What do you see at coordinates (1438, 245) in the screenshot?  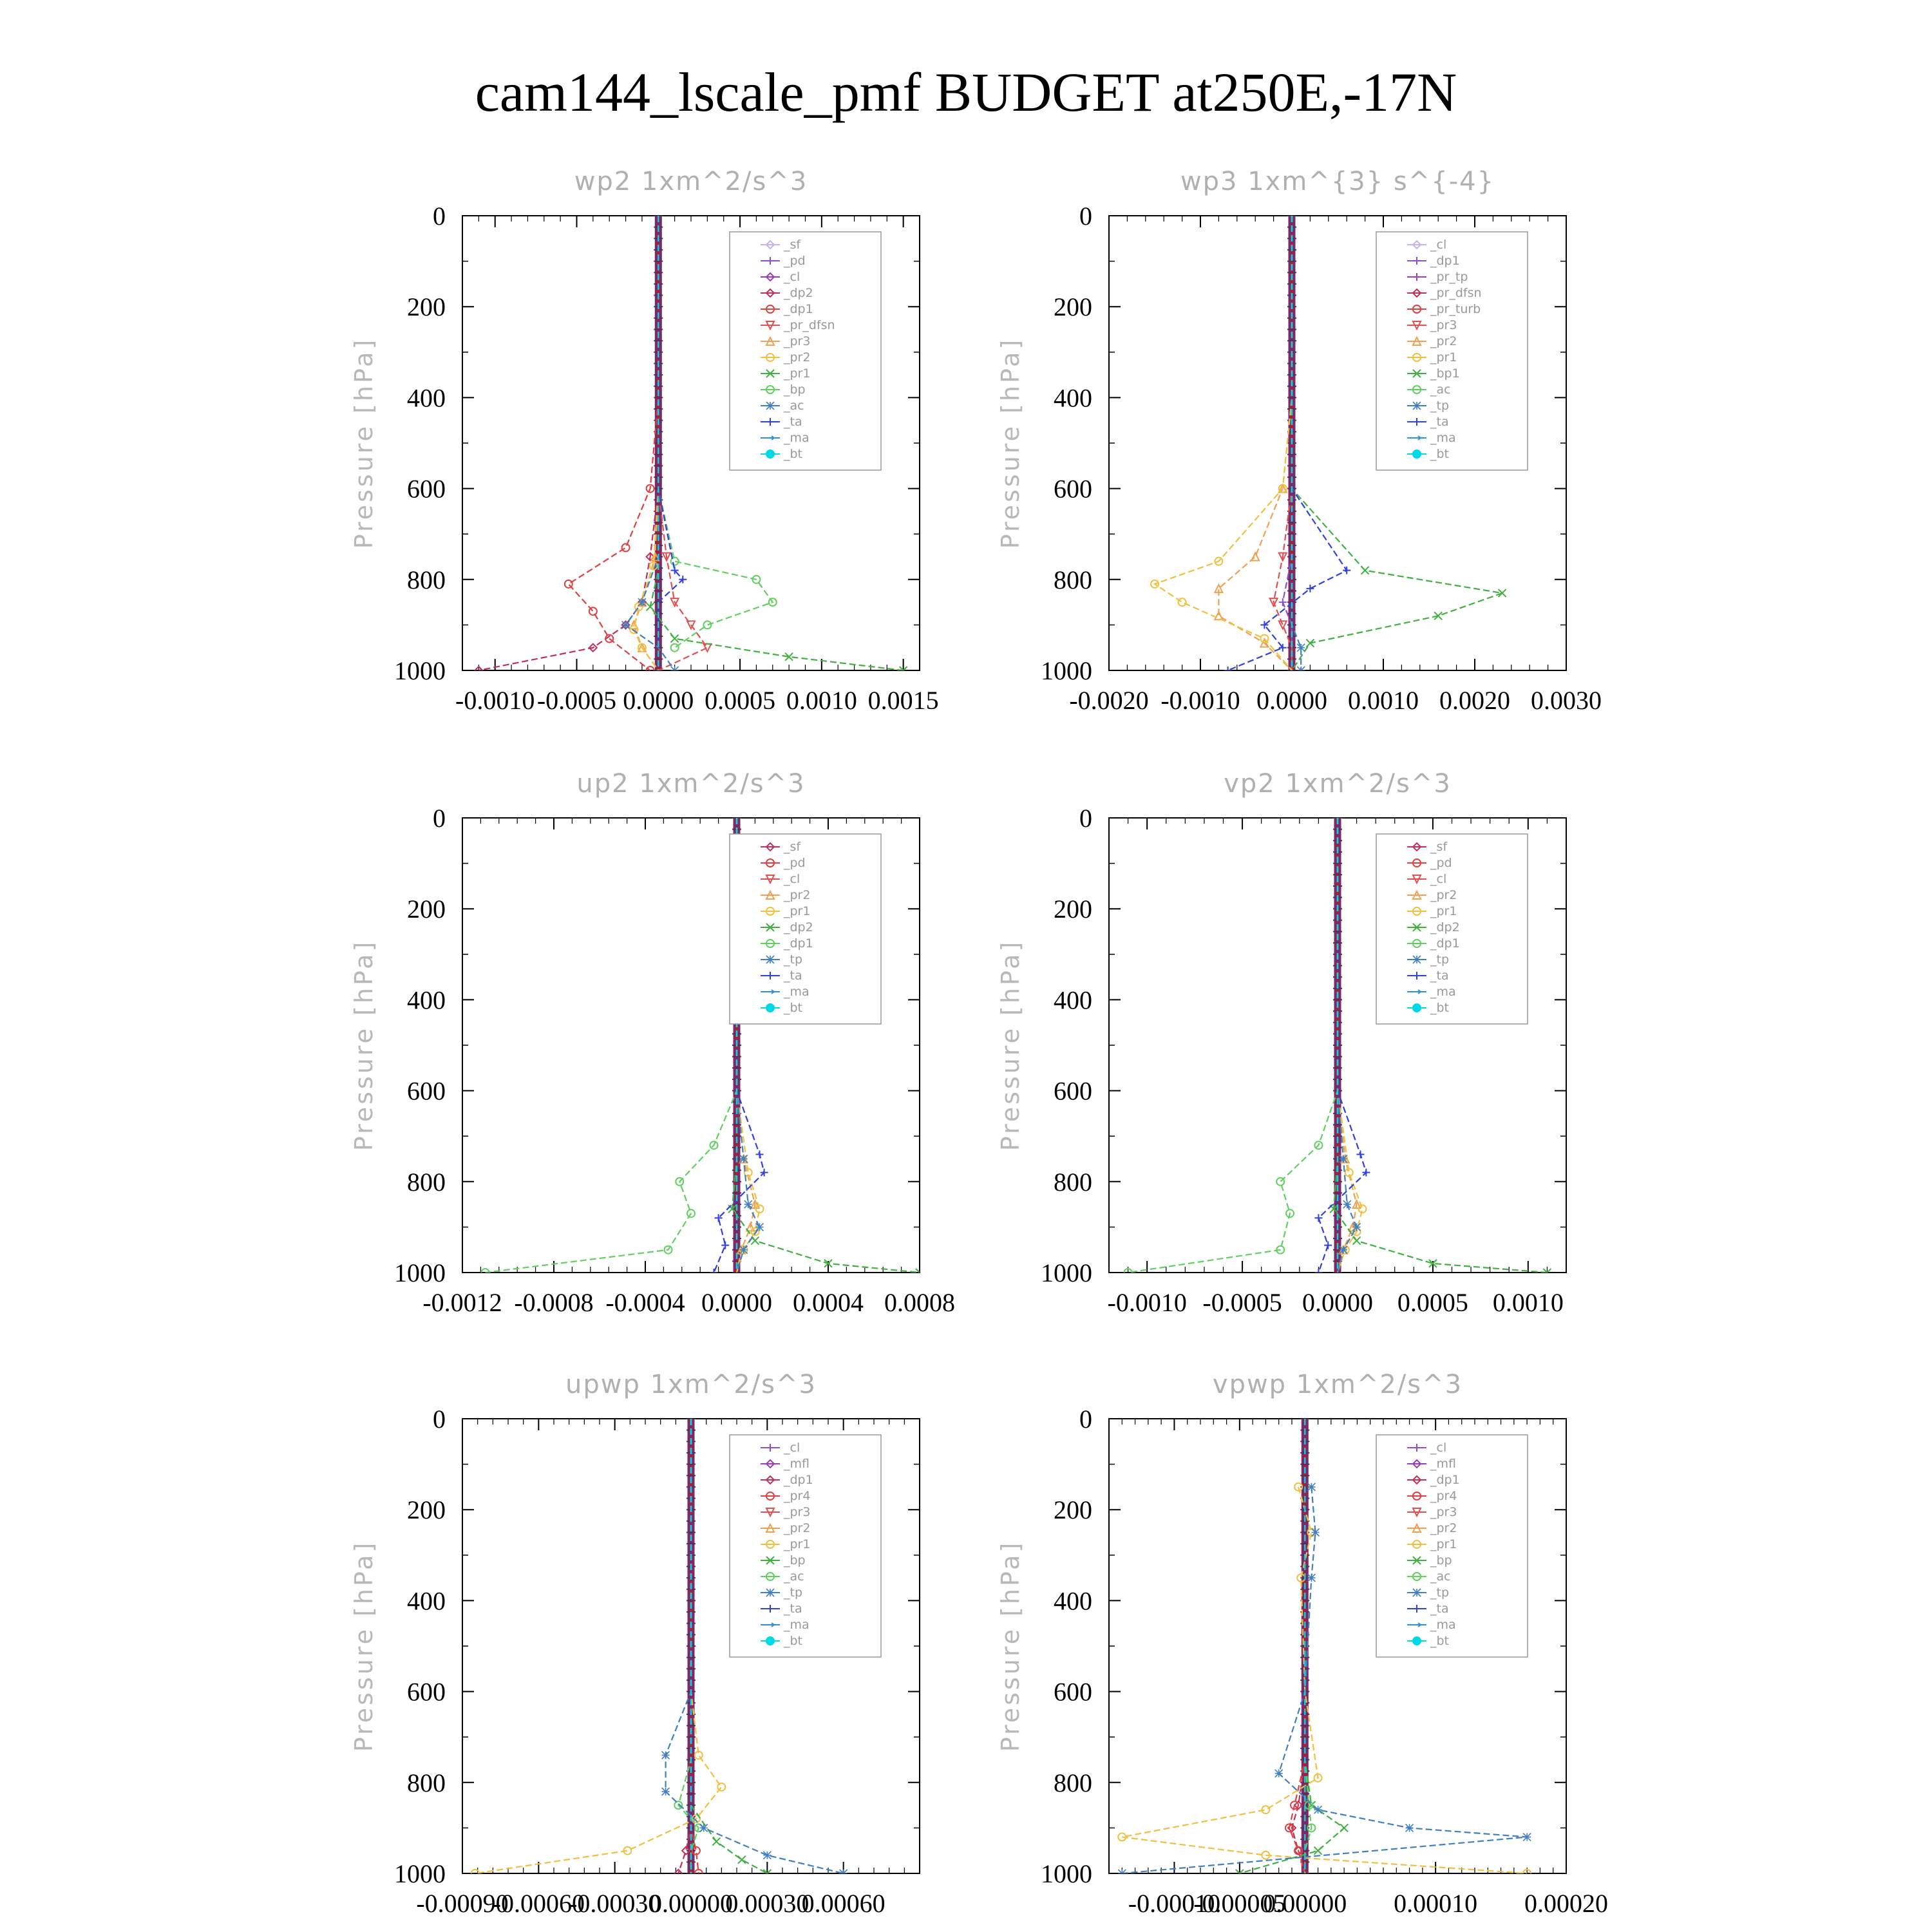 I see `legend-label: _cl` at bounding box center [1438, 245].